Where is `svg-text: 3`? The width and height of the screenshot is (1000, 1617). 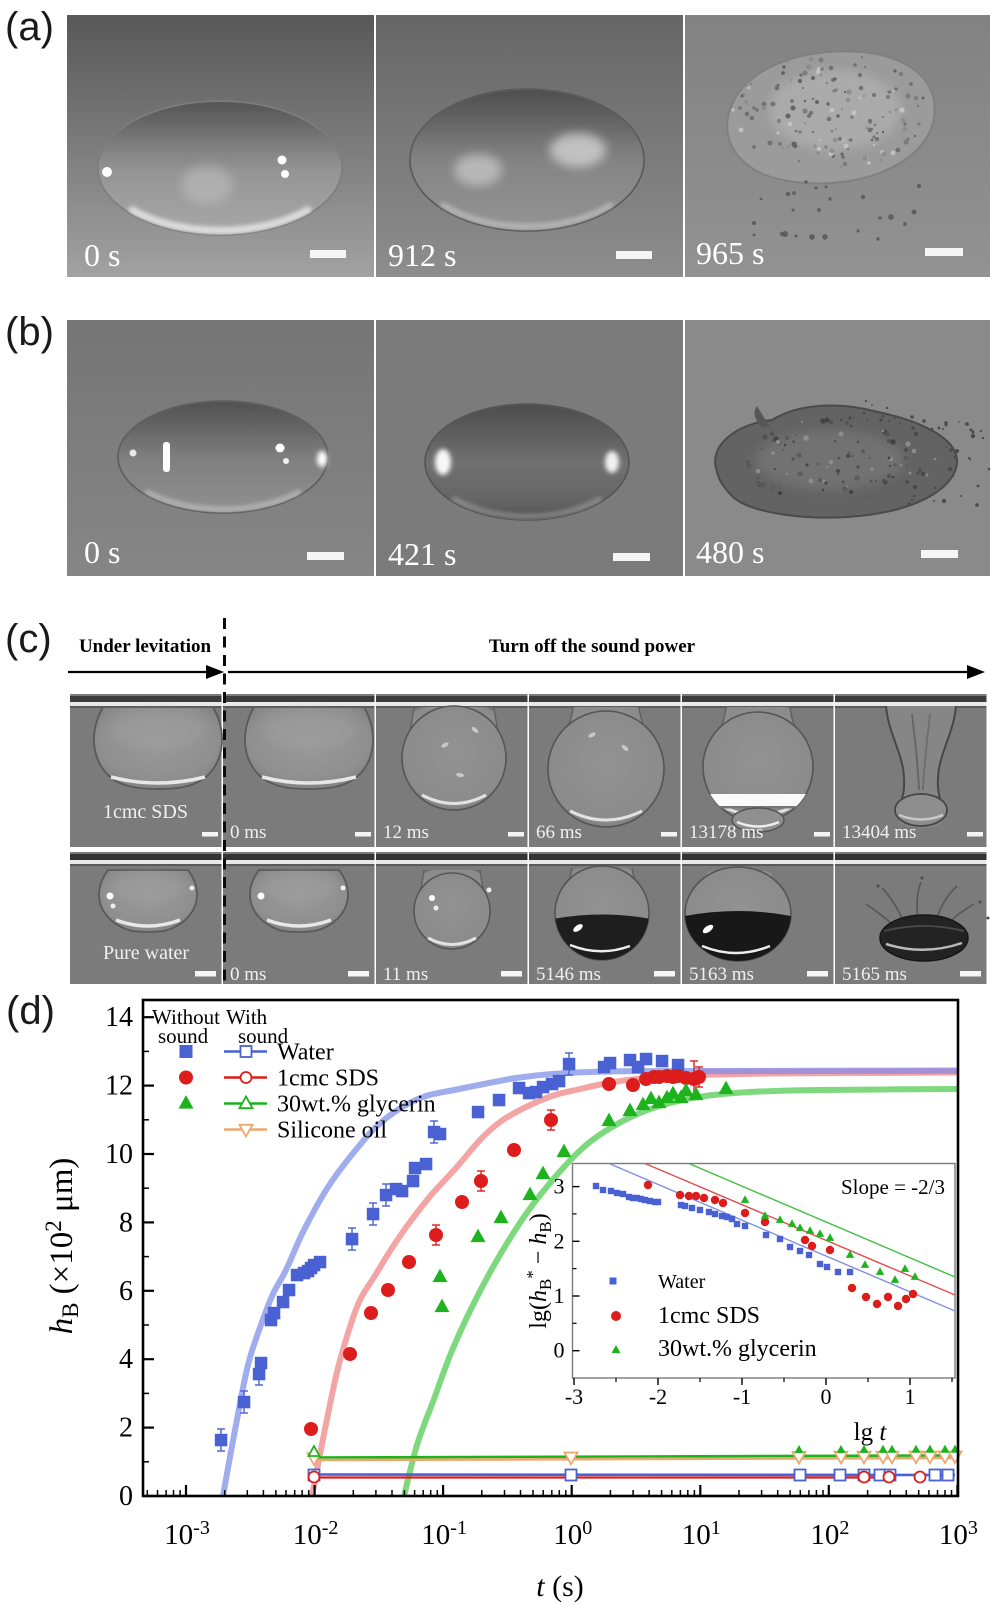
svg-text: 3 is located at coordinates (559, 1186).